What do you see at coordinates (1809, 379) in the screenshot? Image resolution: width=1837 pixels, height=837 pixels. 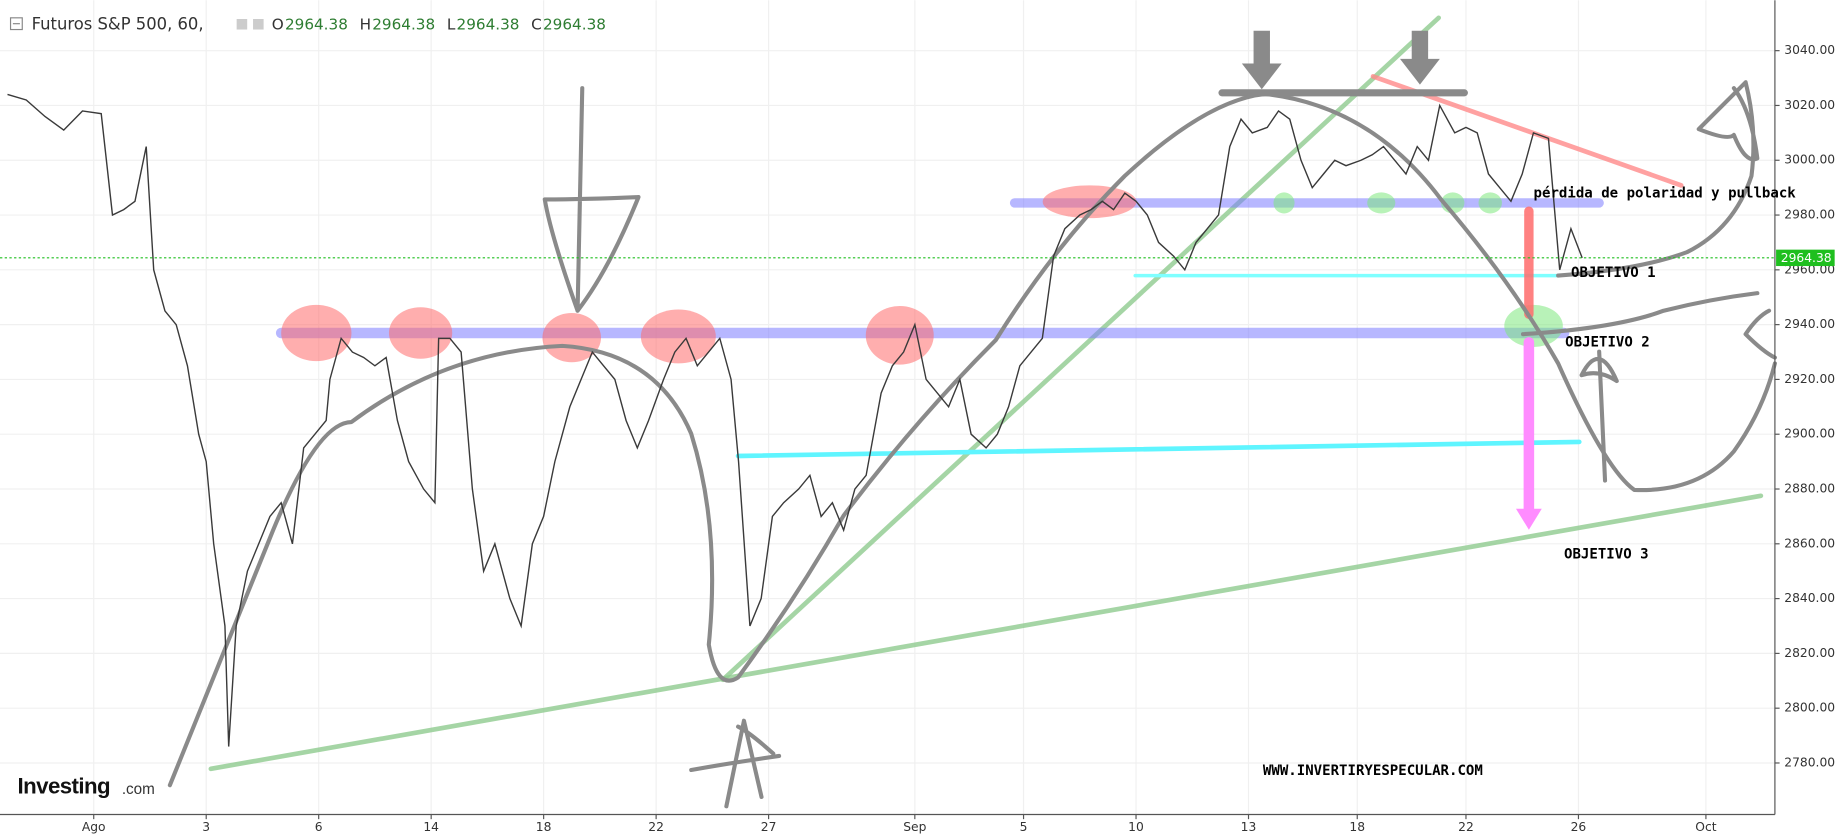 I see `y-tick-label: 2920.00` at bounding box center [1809, 379].